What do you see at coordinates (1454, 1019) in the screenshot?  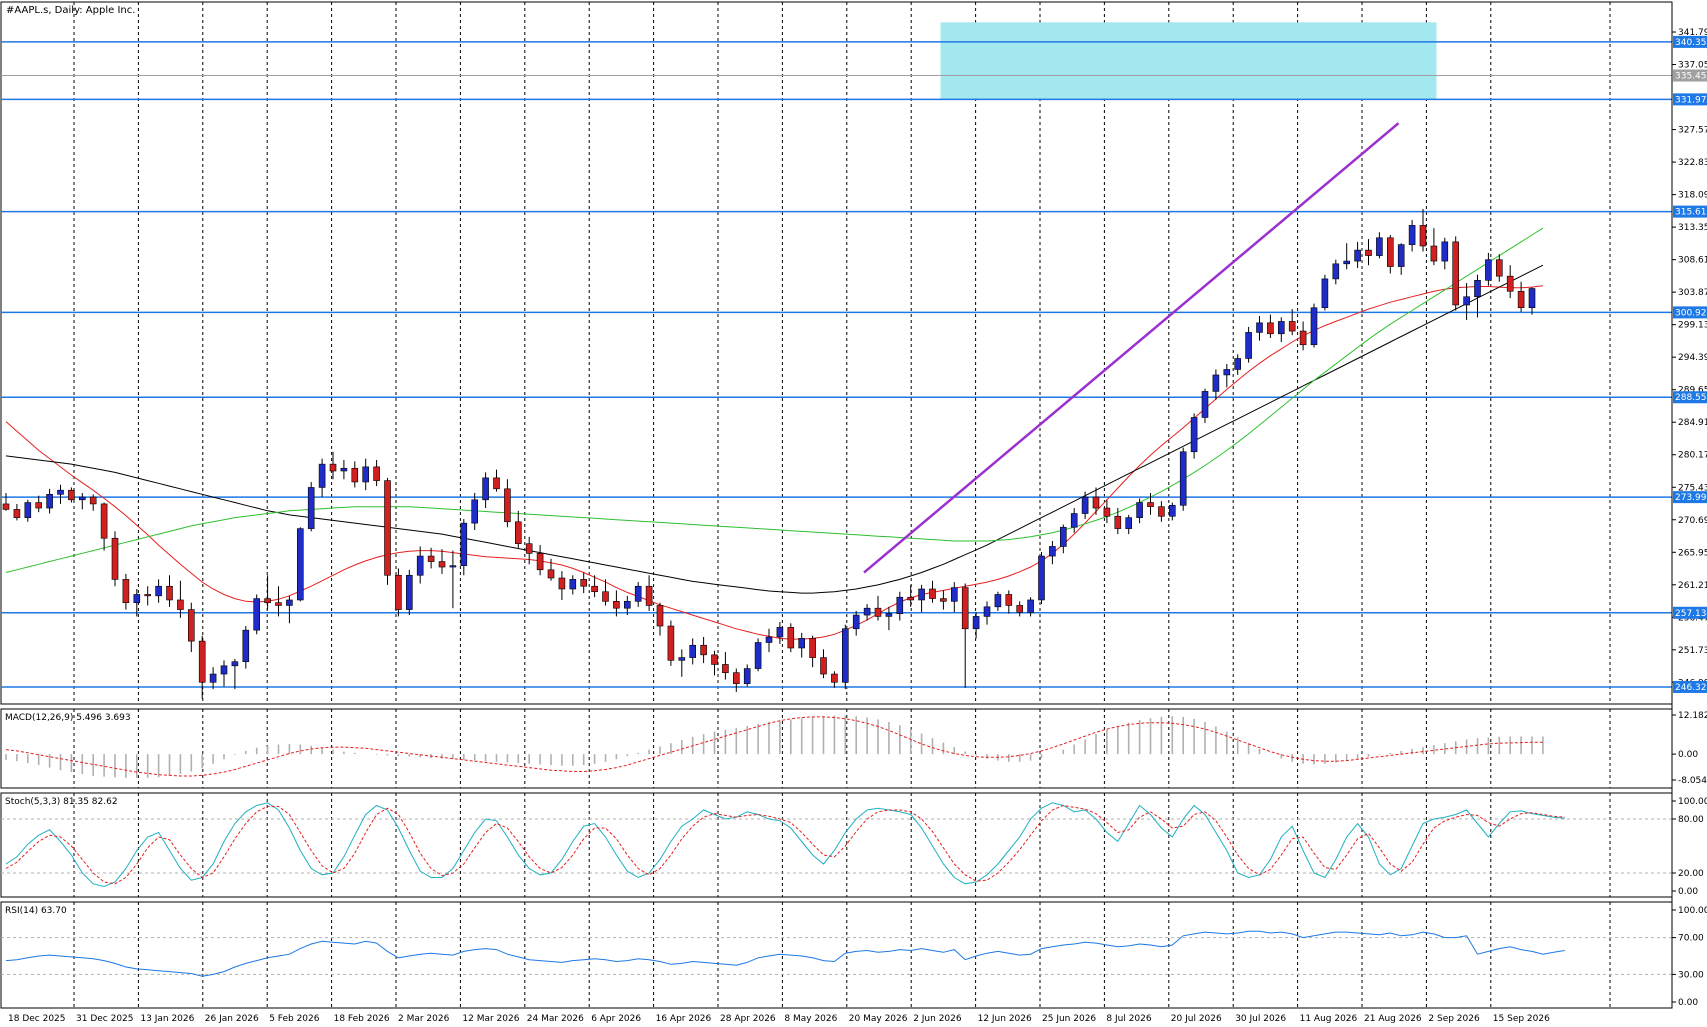 I see `date-tick-label: 2 Sep 2026` at bounding box center [1454, 1019].